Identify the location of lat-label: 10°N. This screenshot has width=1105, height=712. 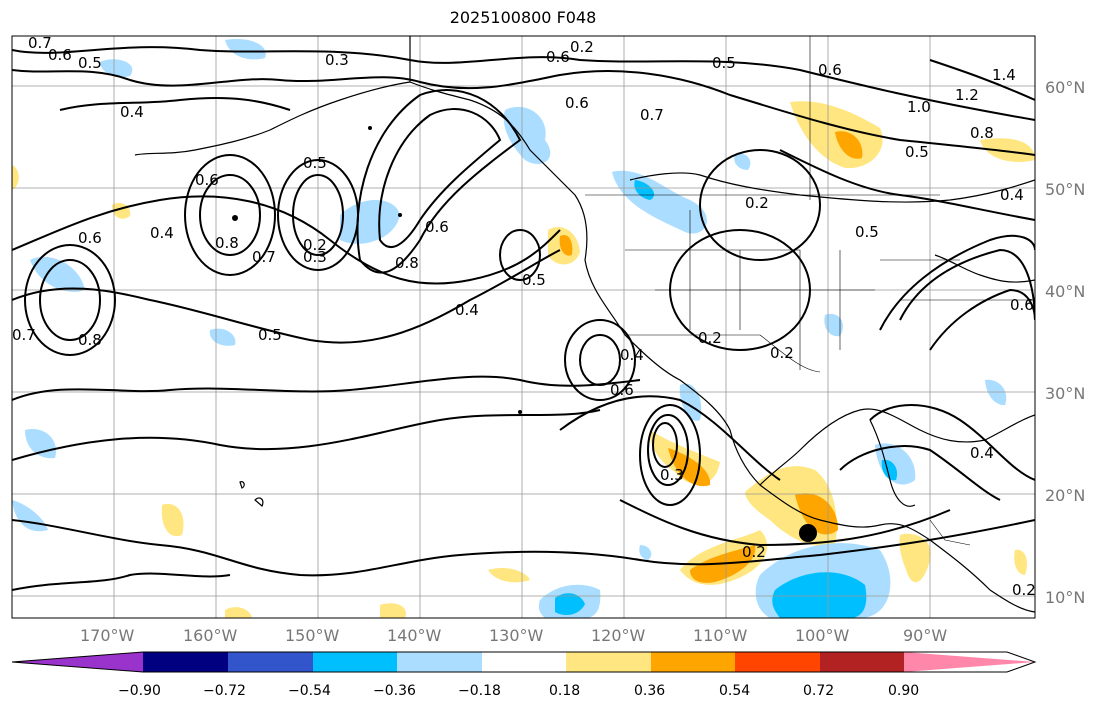
(1065, 597).